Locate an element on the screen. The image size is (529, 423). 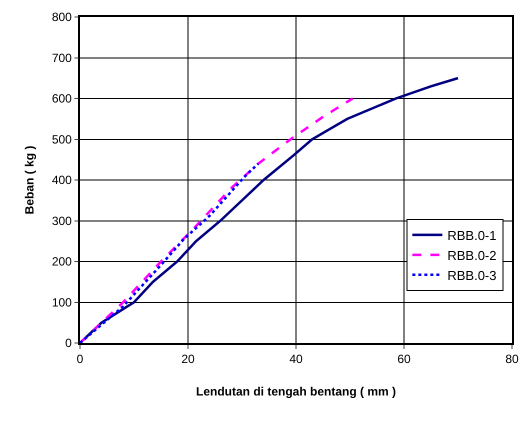
y-tick-label: 200 is located at coordinates (62, 261).